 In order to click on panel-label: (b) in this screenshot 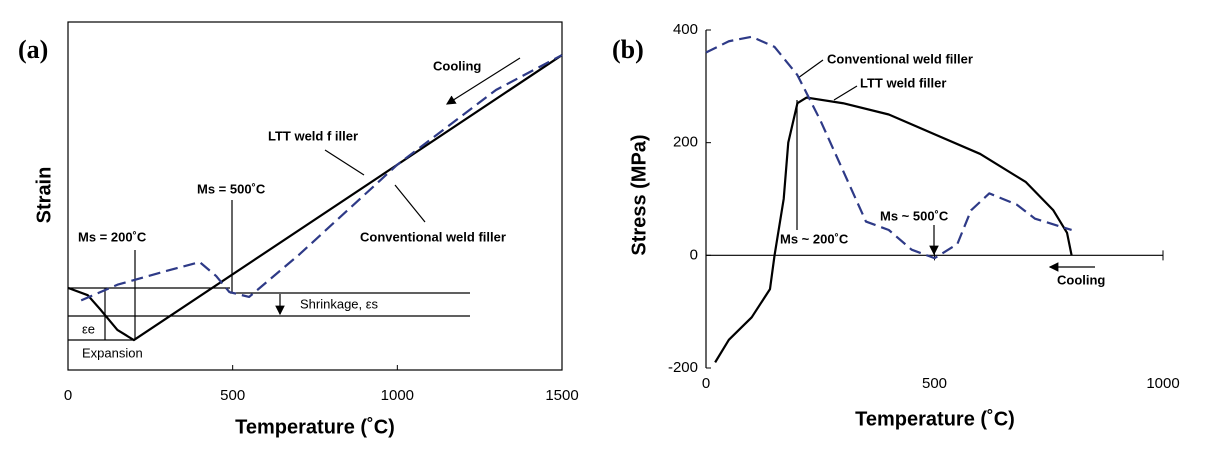, I will do `click(628, 49)`.